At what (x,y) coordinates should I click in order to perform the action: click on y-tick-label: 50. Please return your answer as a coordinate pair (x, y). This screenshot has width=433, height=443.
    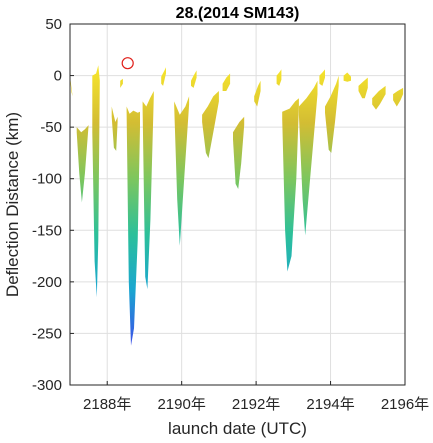
    Looking at the image, I should click on (53, 24).